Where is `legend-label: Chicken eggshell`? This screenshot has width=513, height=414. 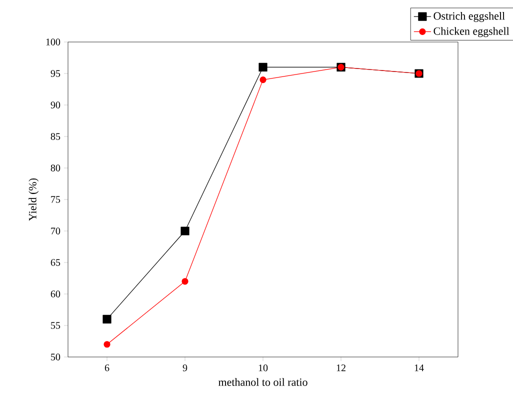 legend-label: Chicken eggshell is located at coordinates (472, 32).